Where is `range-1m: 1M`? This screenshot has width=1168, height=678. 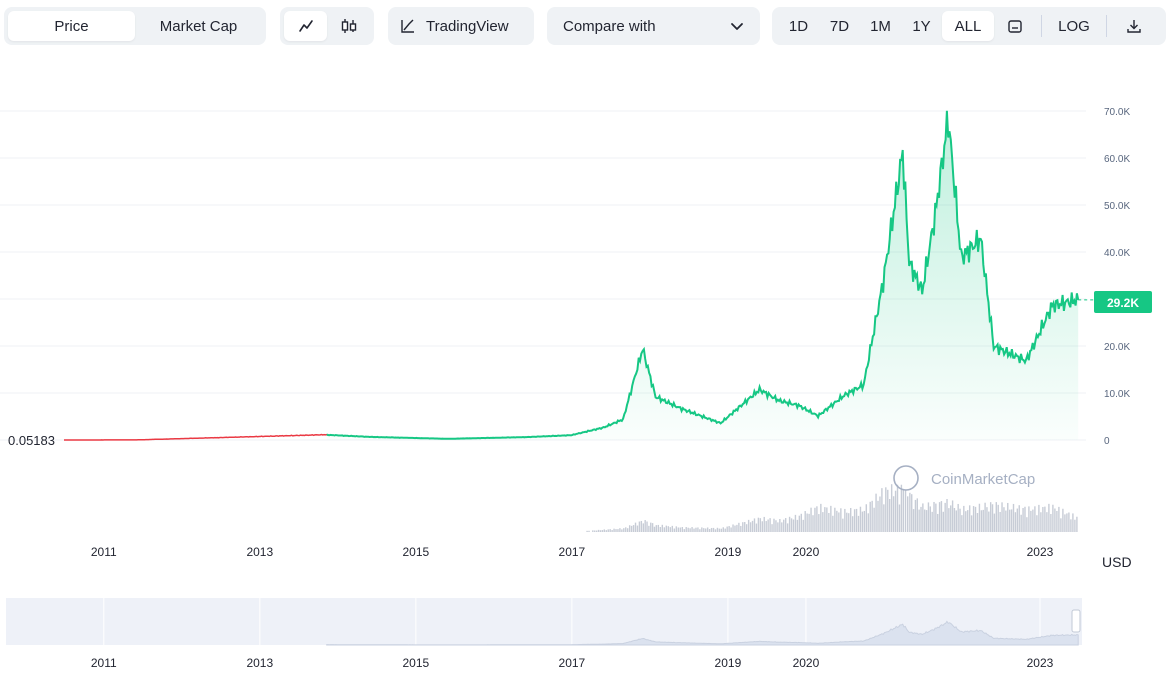 range-1m: 1M is located at coordinates (880, 26).